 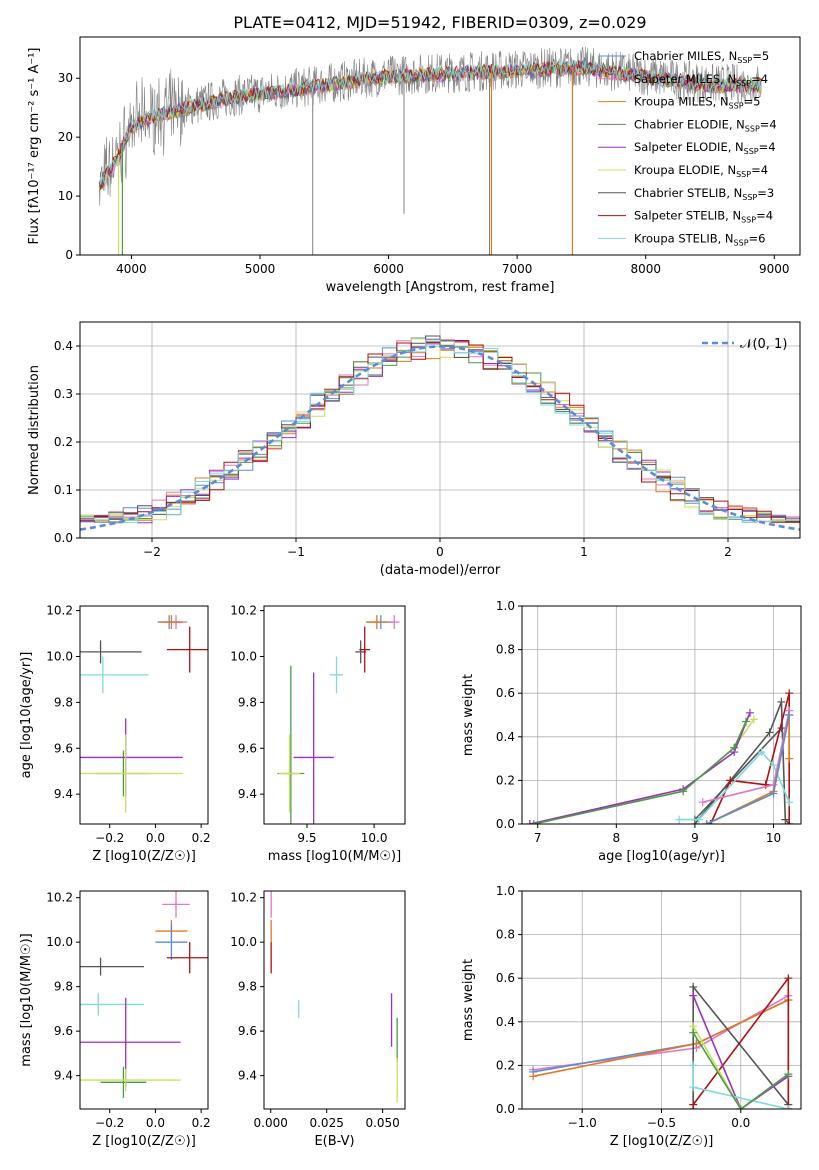 What do you see at coordinates (505, 978) in the screenshot?
I see `y-tick-label: 0.6` at bounding box center [505, 978].